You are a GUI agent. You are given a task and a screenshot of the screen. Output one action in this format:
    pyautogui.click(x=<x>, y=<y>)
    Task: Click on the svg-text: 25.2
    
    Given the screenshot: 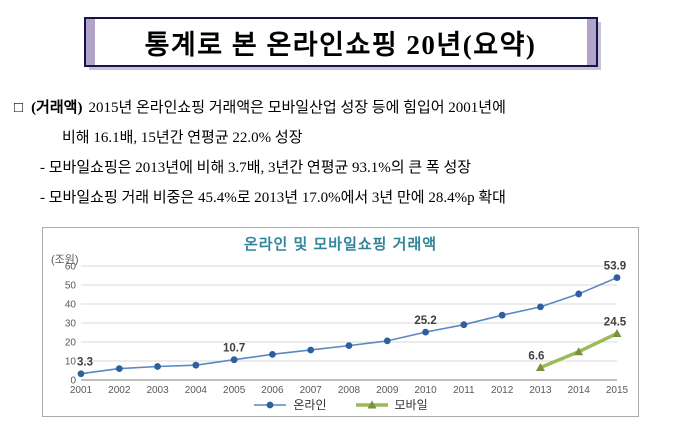 What is the action you would take?
    pyautogui.click(x=425, y=321)
    